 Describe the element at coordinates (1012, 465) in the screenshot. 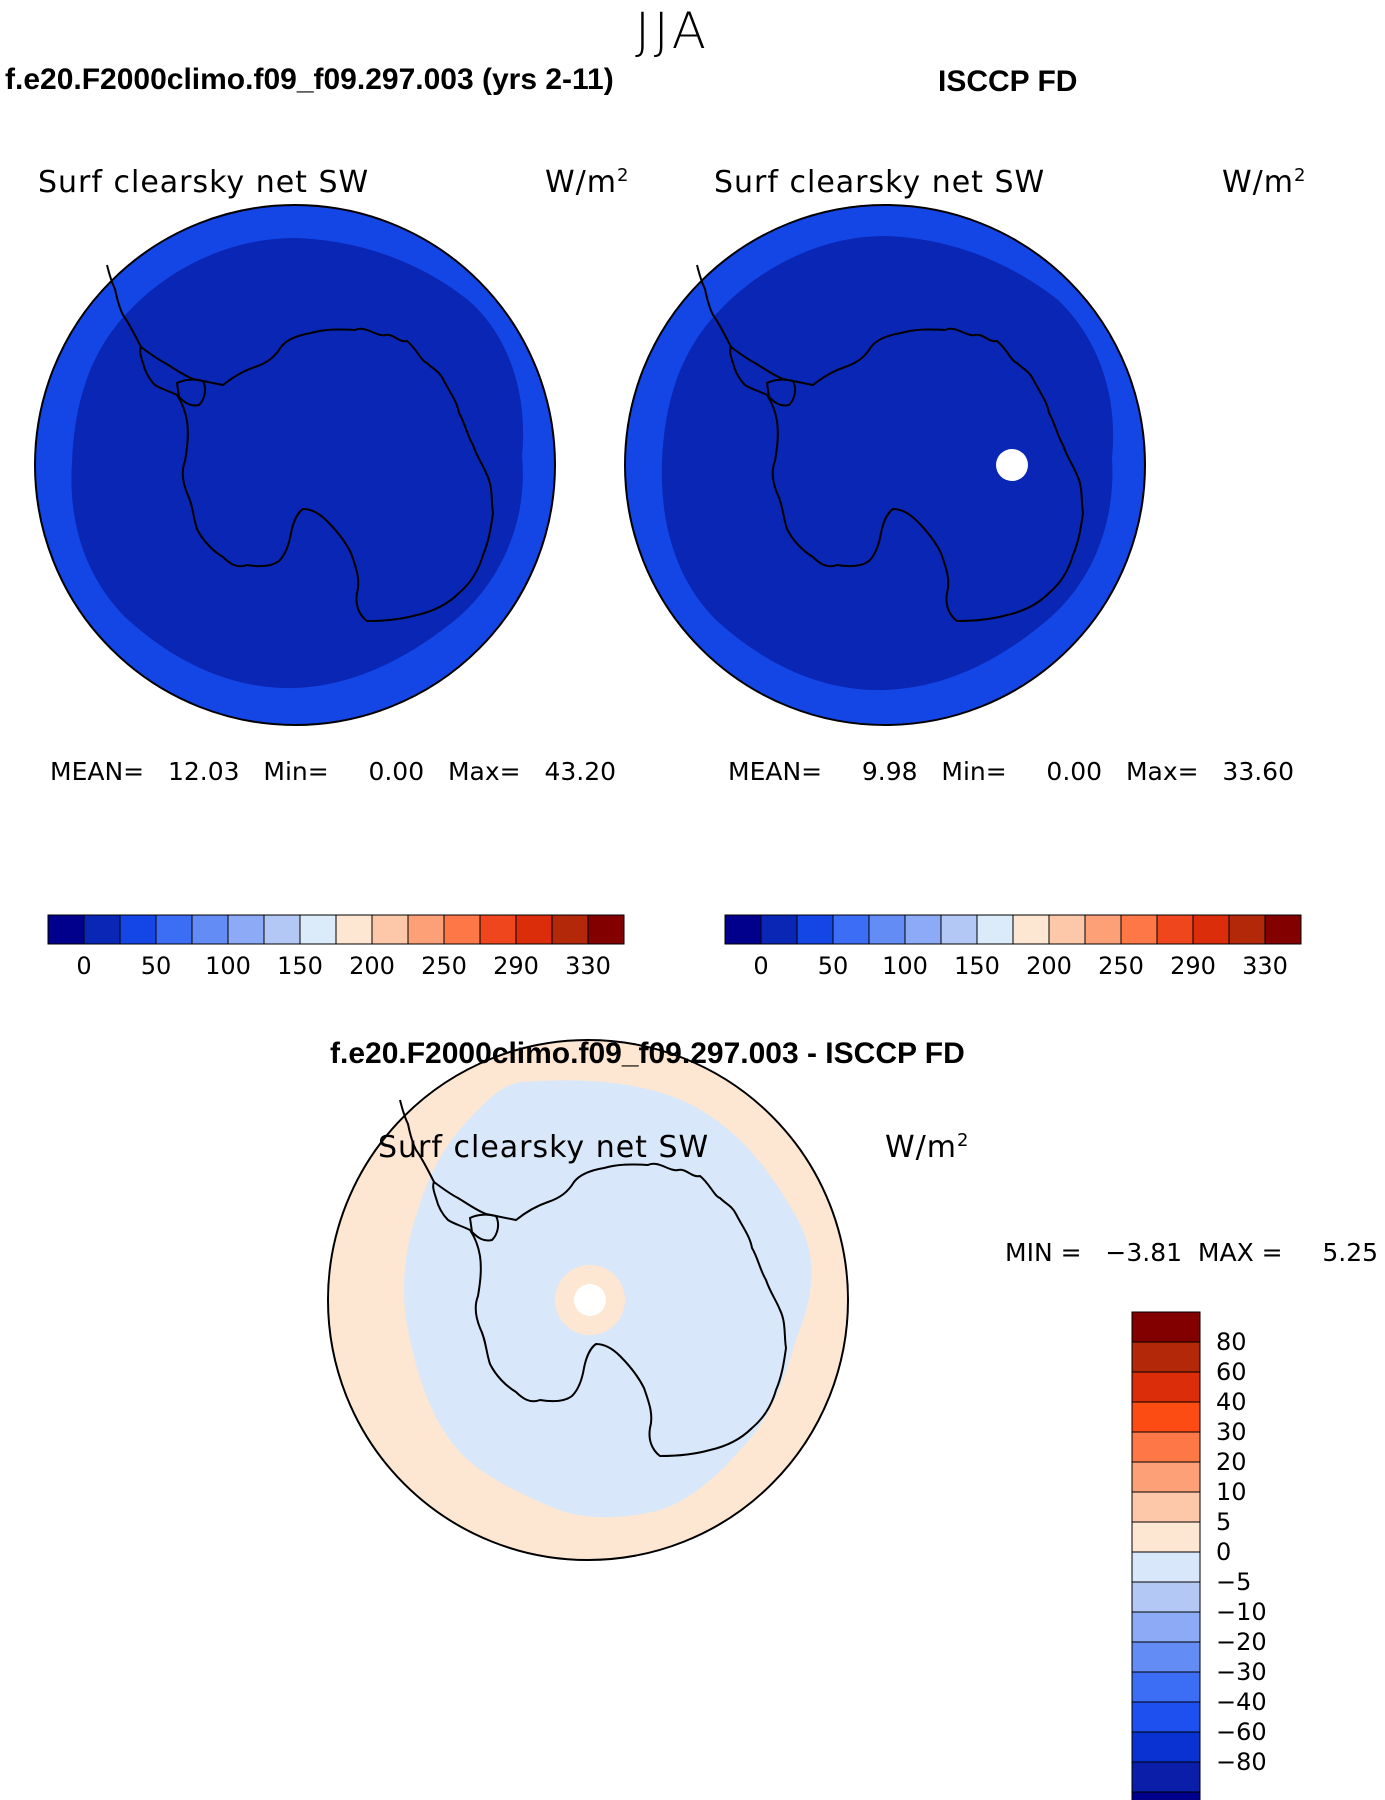

I see `panel2-polar-gap` at that location.